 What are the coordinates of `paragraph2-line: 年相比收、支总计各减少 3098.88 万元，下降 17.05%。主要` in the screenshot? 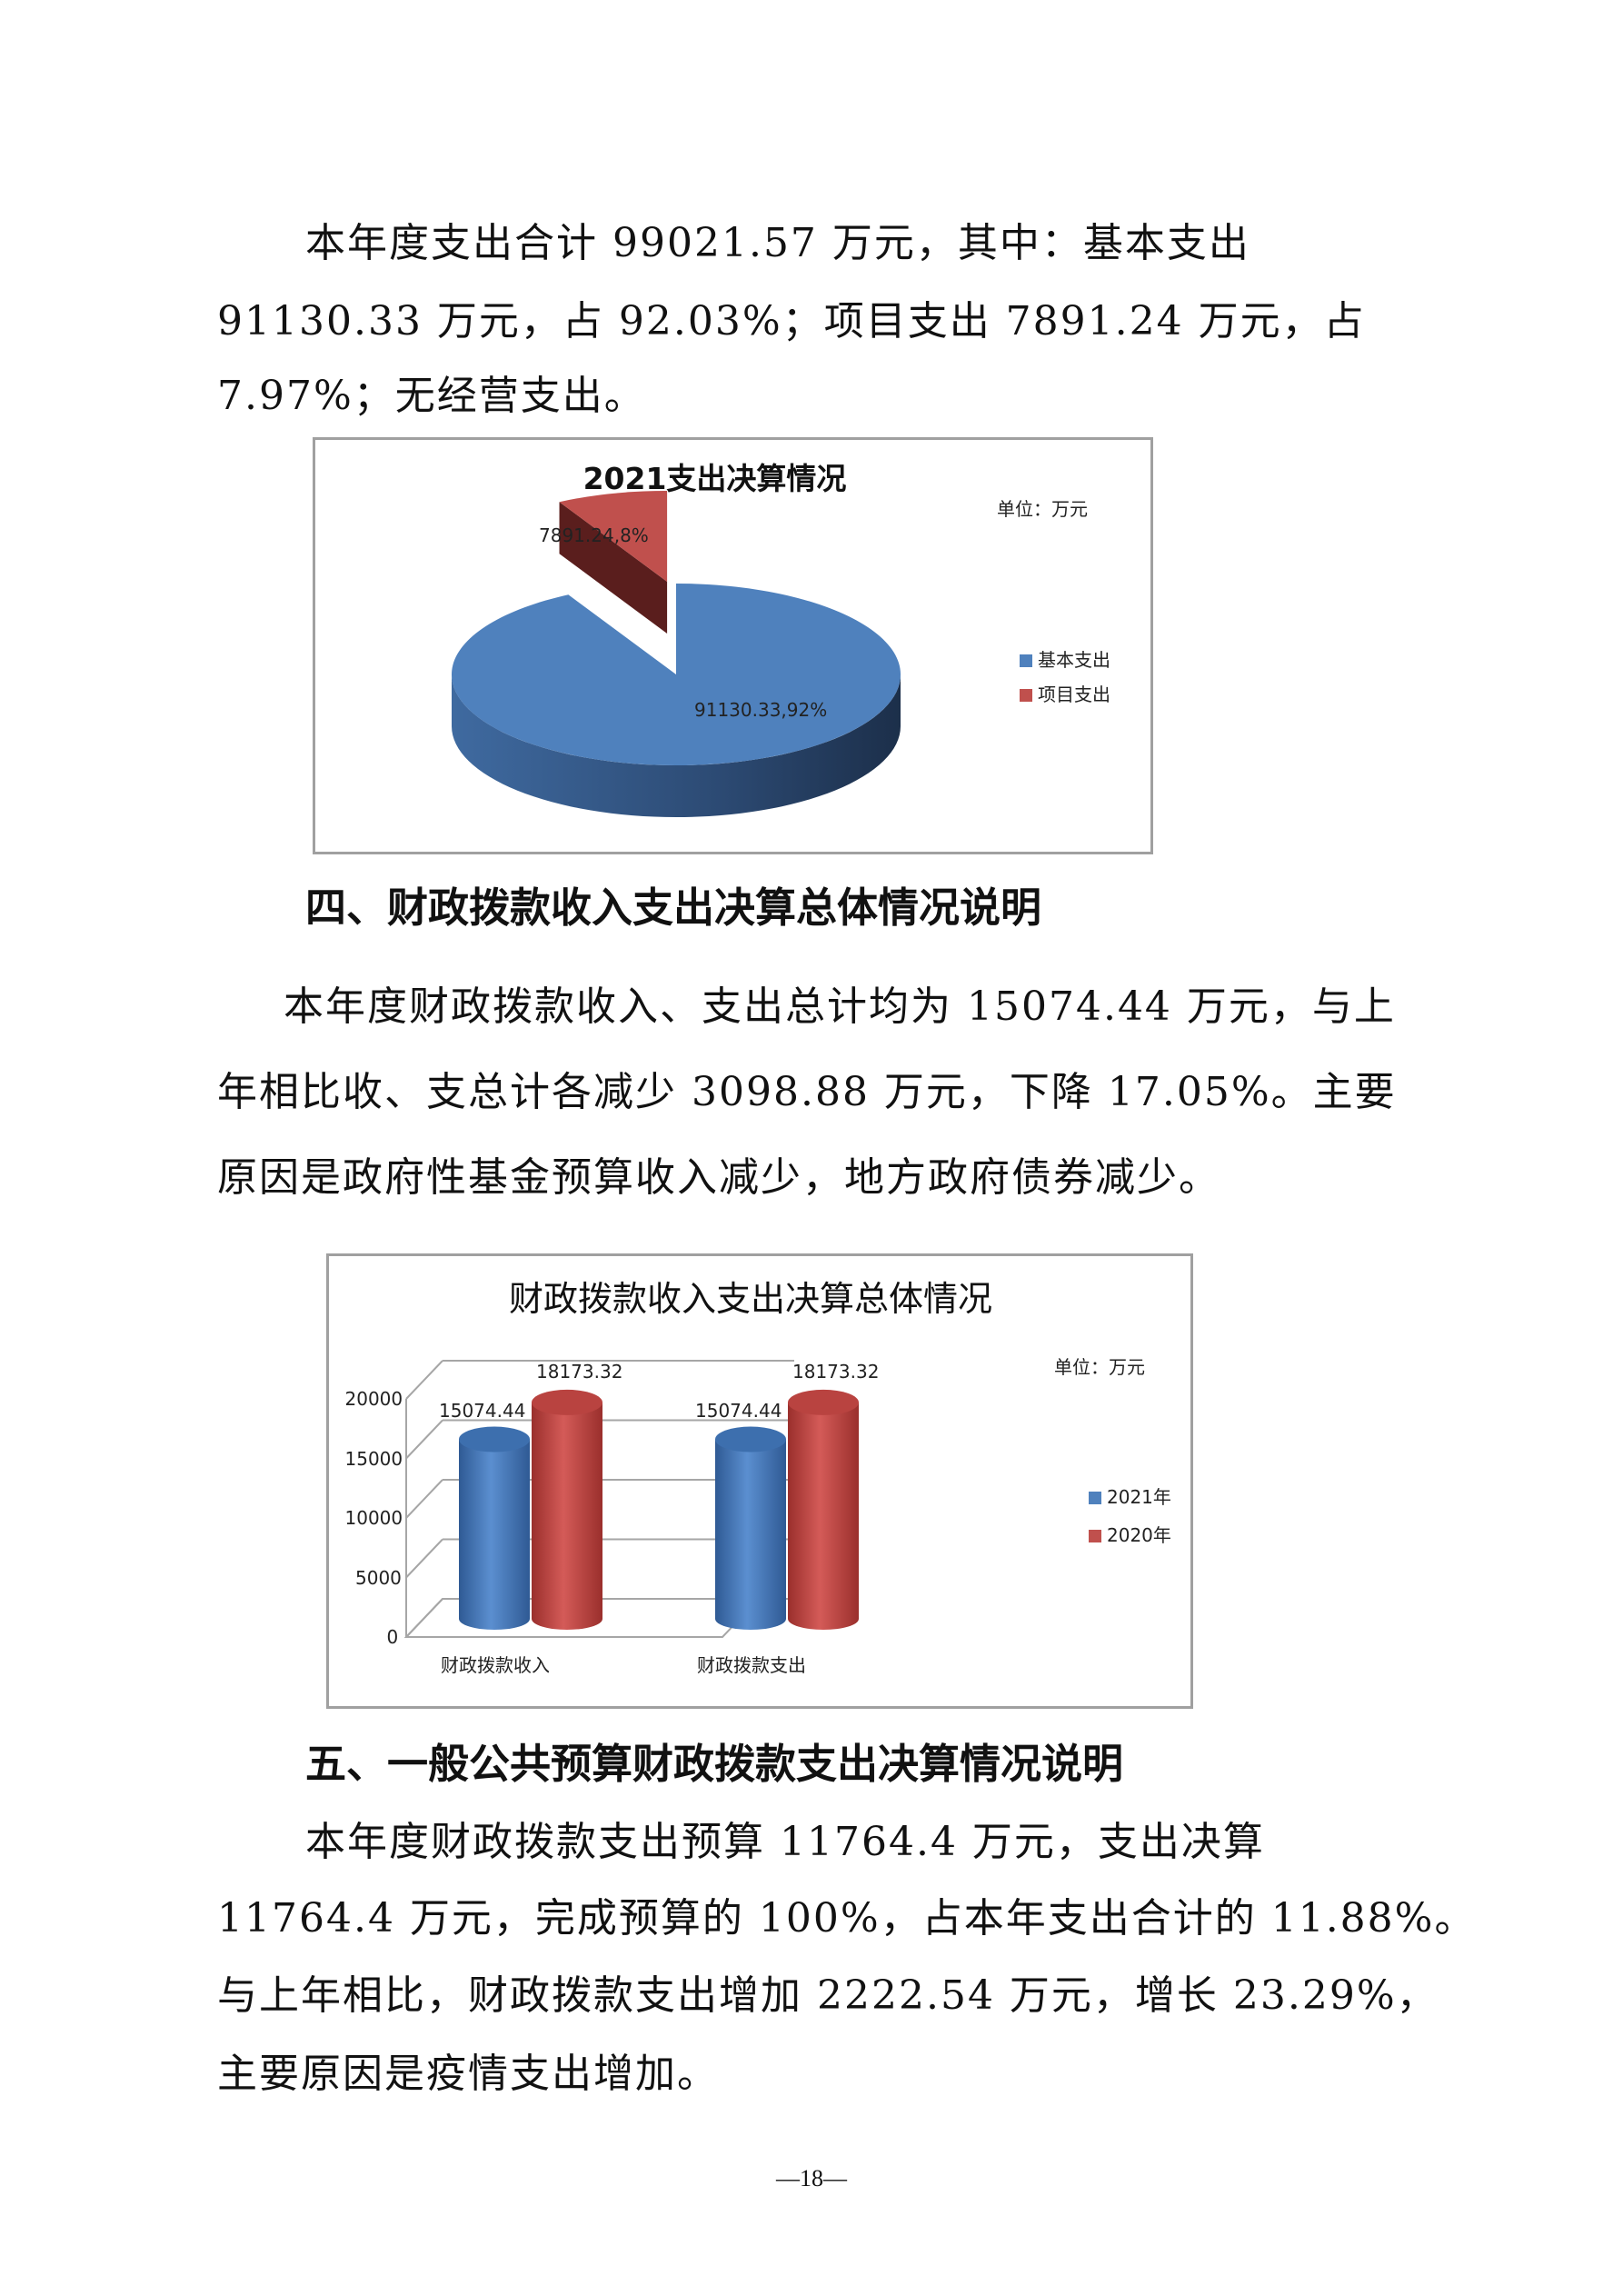 It's located at (807, 1092).